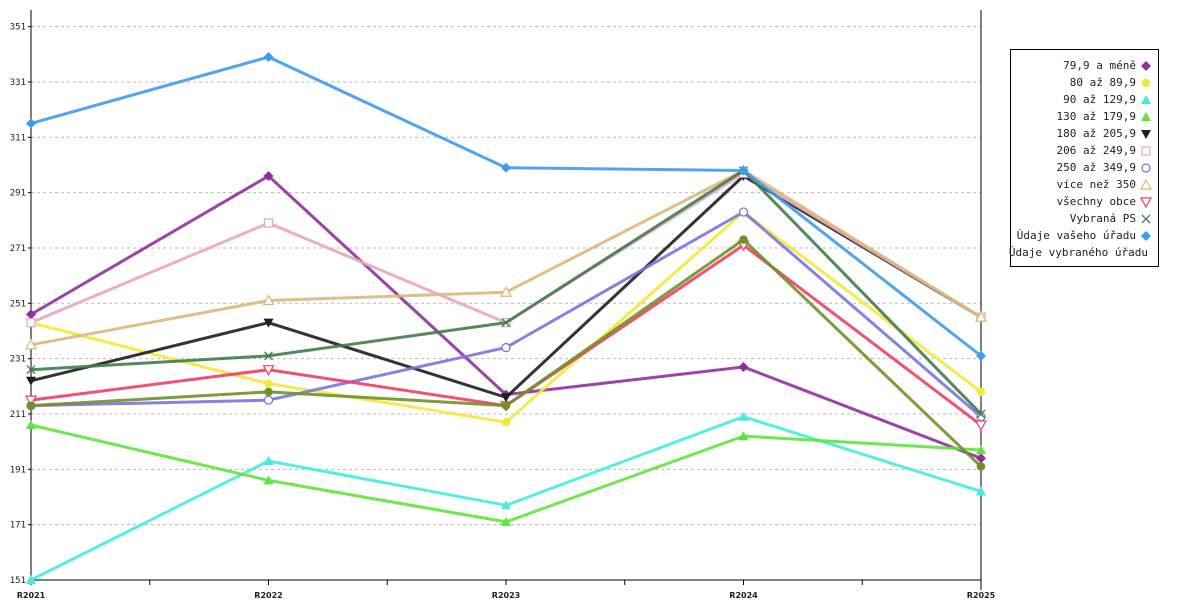 This screenshot has width=1200, height=600. I want to click on legend-label: Údaje vašeho úřadu, so click(1076, 235).